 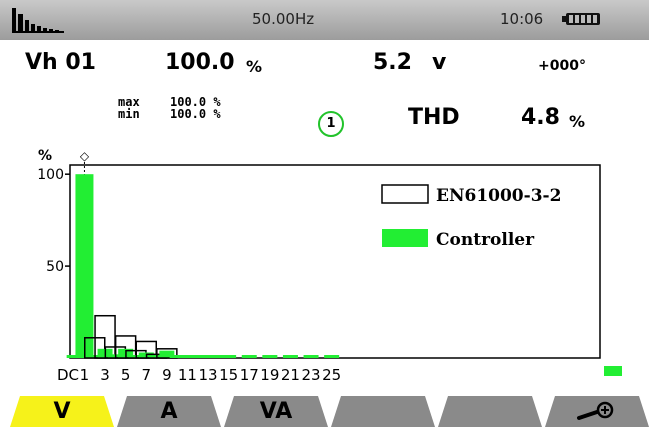 I want to click on controller-bar-DC, so click(x=74, y=356).